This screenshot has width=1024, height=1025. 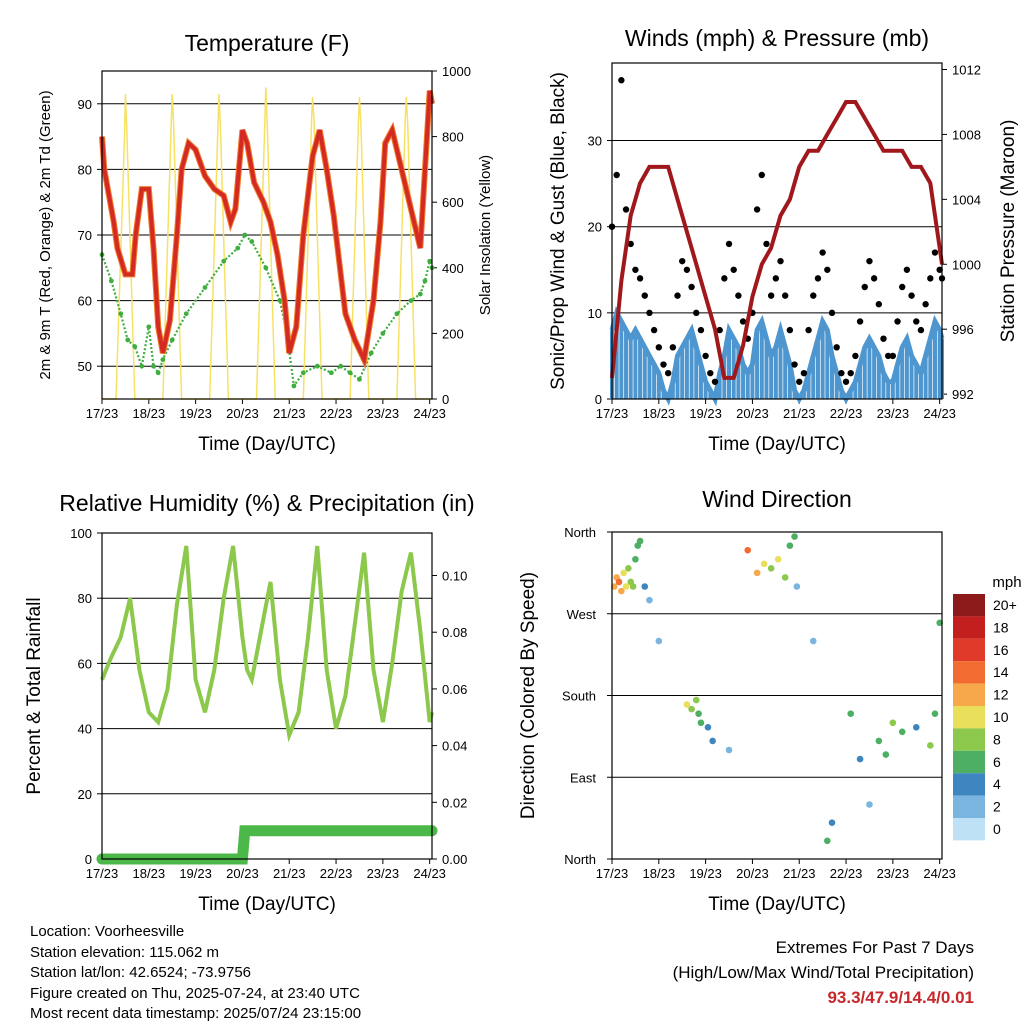 What do you see at coordinates (267, 904) in the screenshot?
I see `x-axis-label: Time (Day/UTC)` at bounding box center [267, 904].